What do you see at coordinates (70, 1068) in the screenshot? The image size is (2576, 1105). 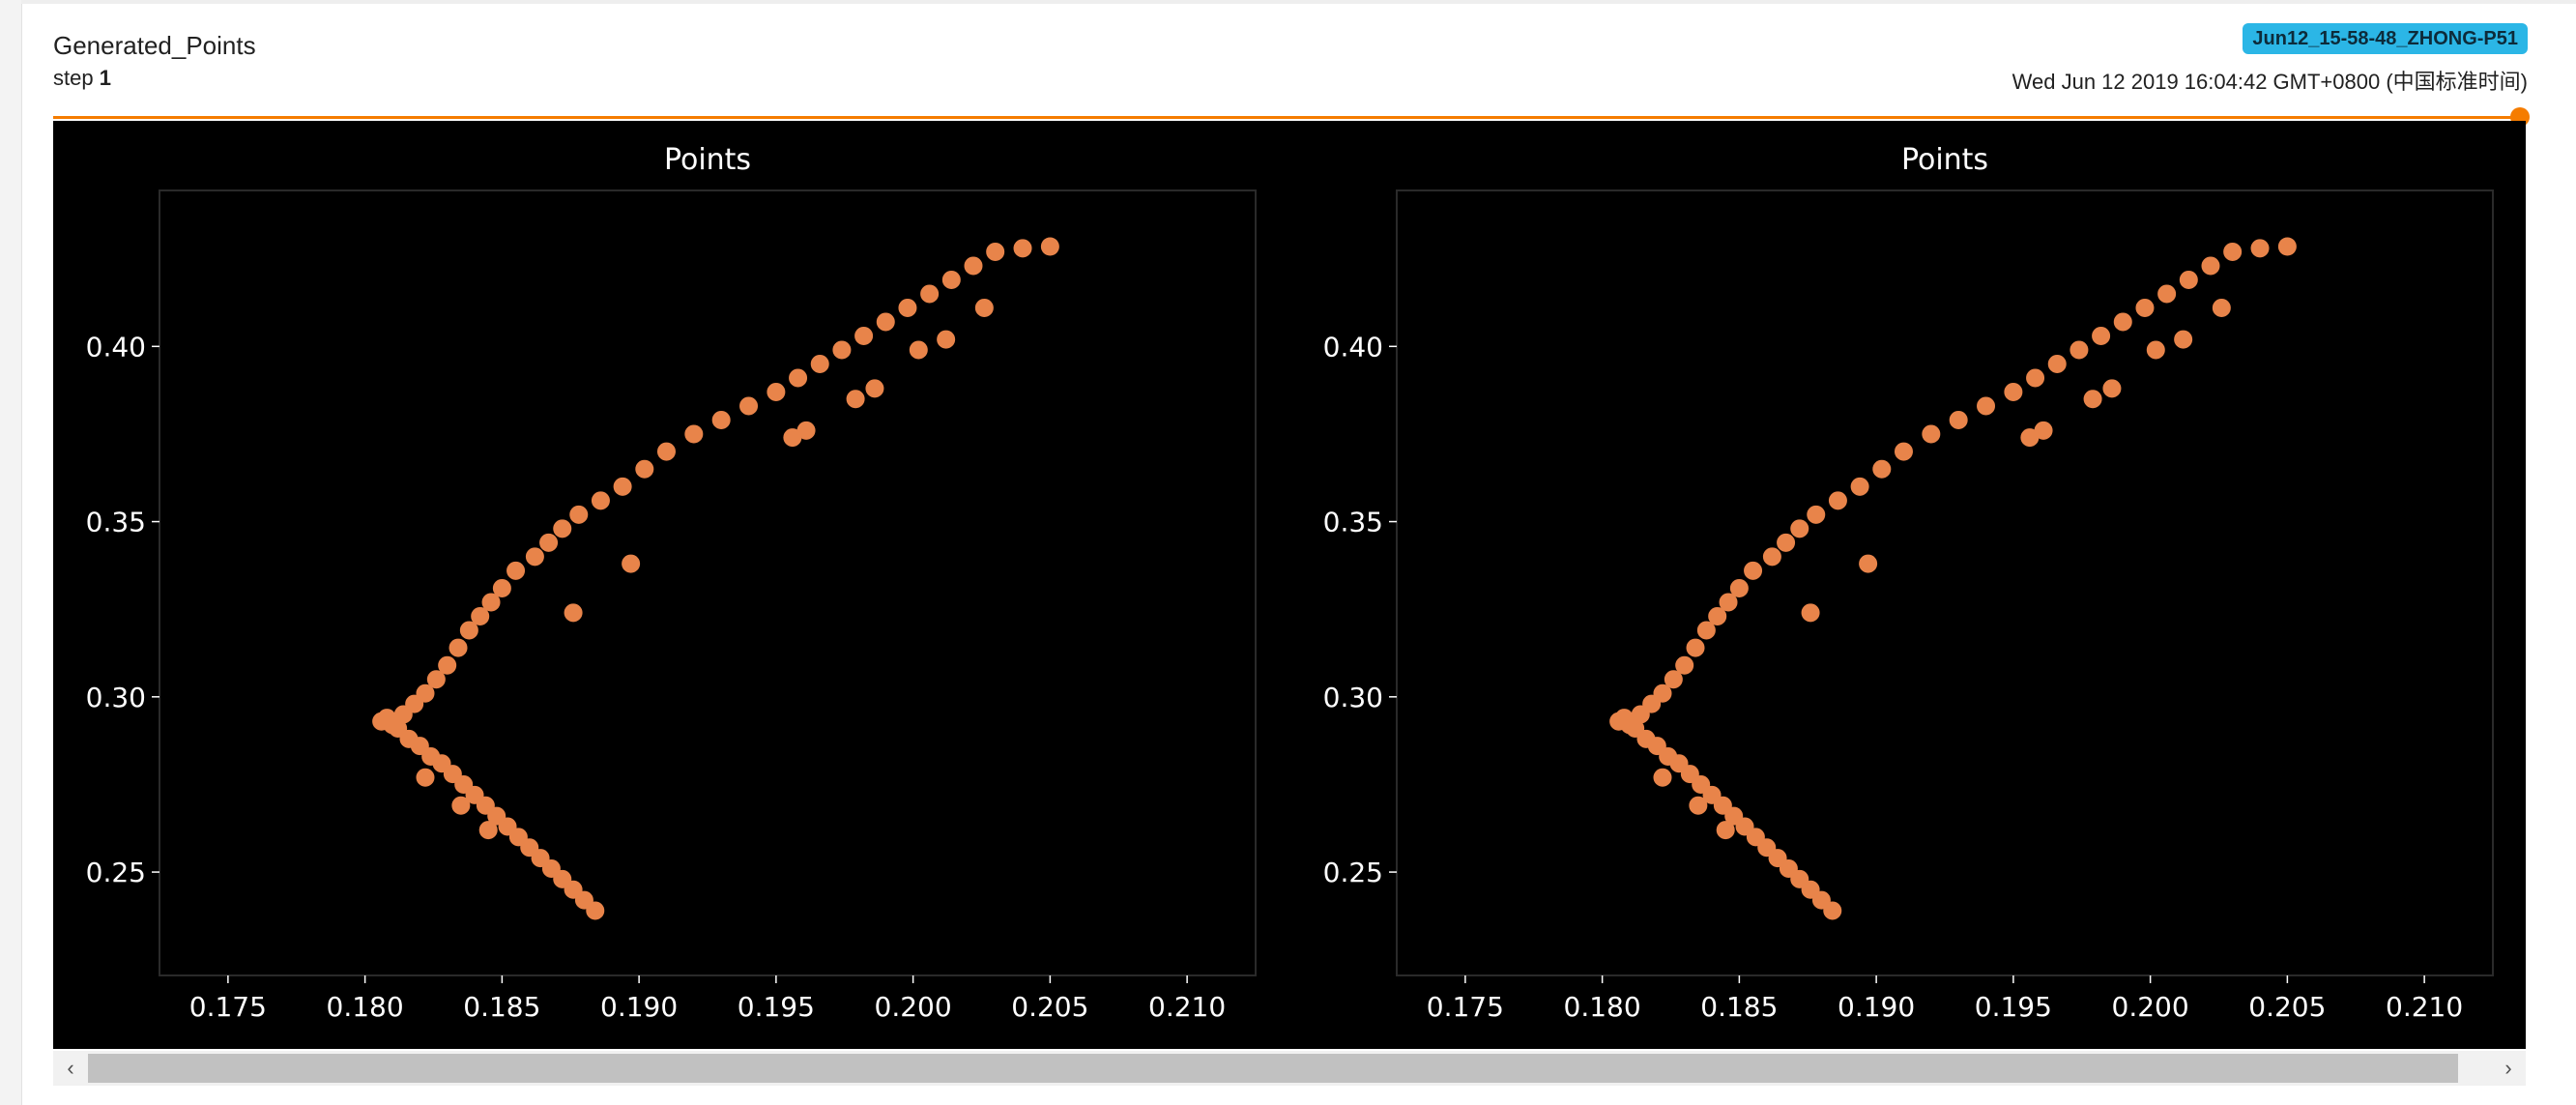 I see `chevron-left-icon: ‹` at bounding box center [70, 1068].